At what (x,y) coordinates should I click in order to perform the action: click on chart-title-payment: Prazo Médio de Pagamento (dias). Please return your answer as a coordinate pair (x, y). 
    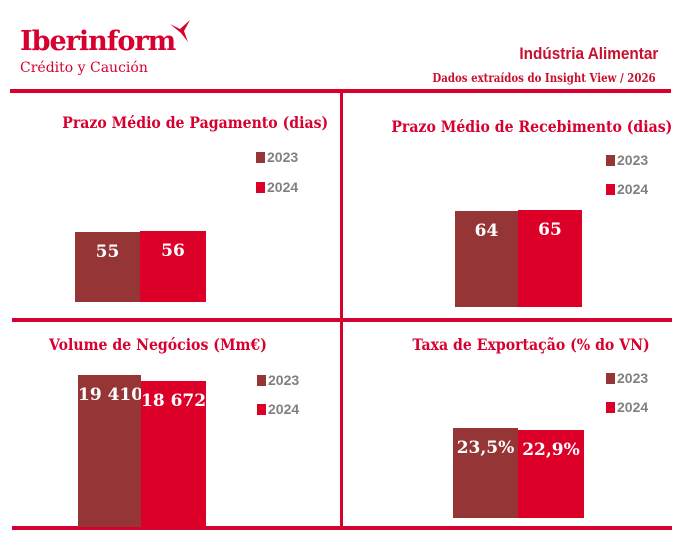
    Looking at the image, I should click on (195, 122).